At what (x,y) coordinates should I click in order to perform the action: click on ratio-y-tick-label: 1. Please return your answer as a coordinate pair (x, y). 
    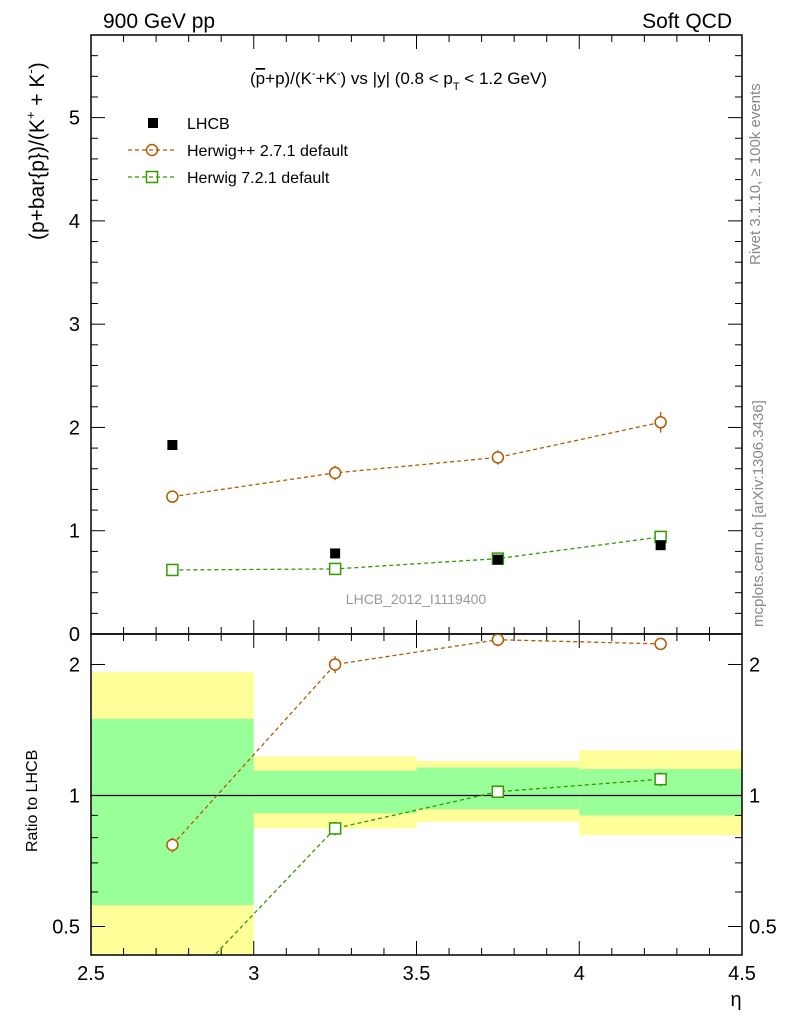
    Looking at the image, I should click on (74, 796).